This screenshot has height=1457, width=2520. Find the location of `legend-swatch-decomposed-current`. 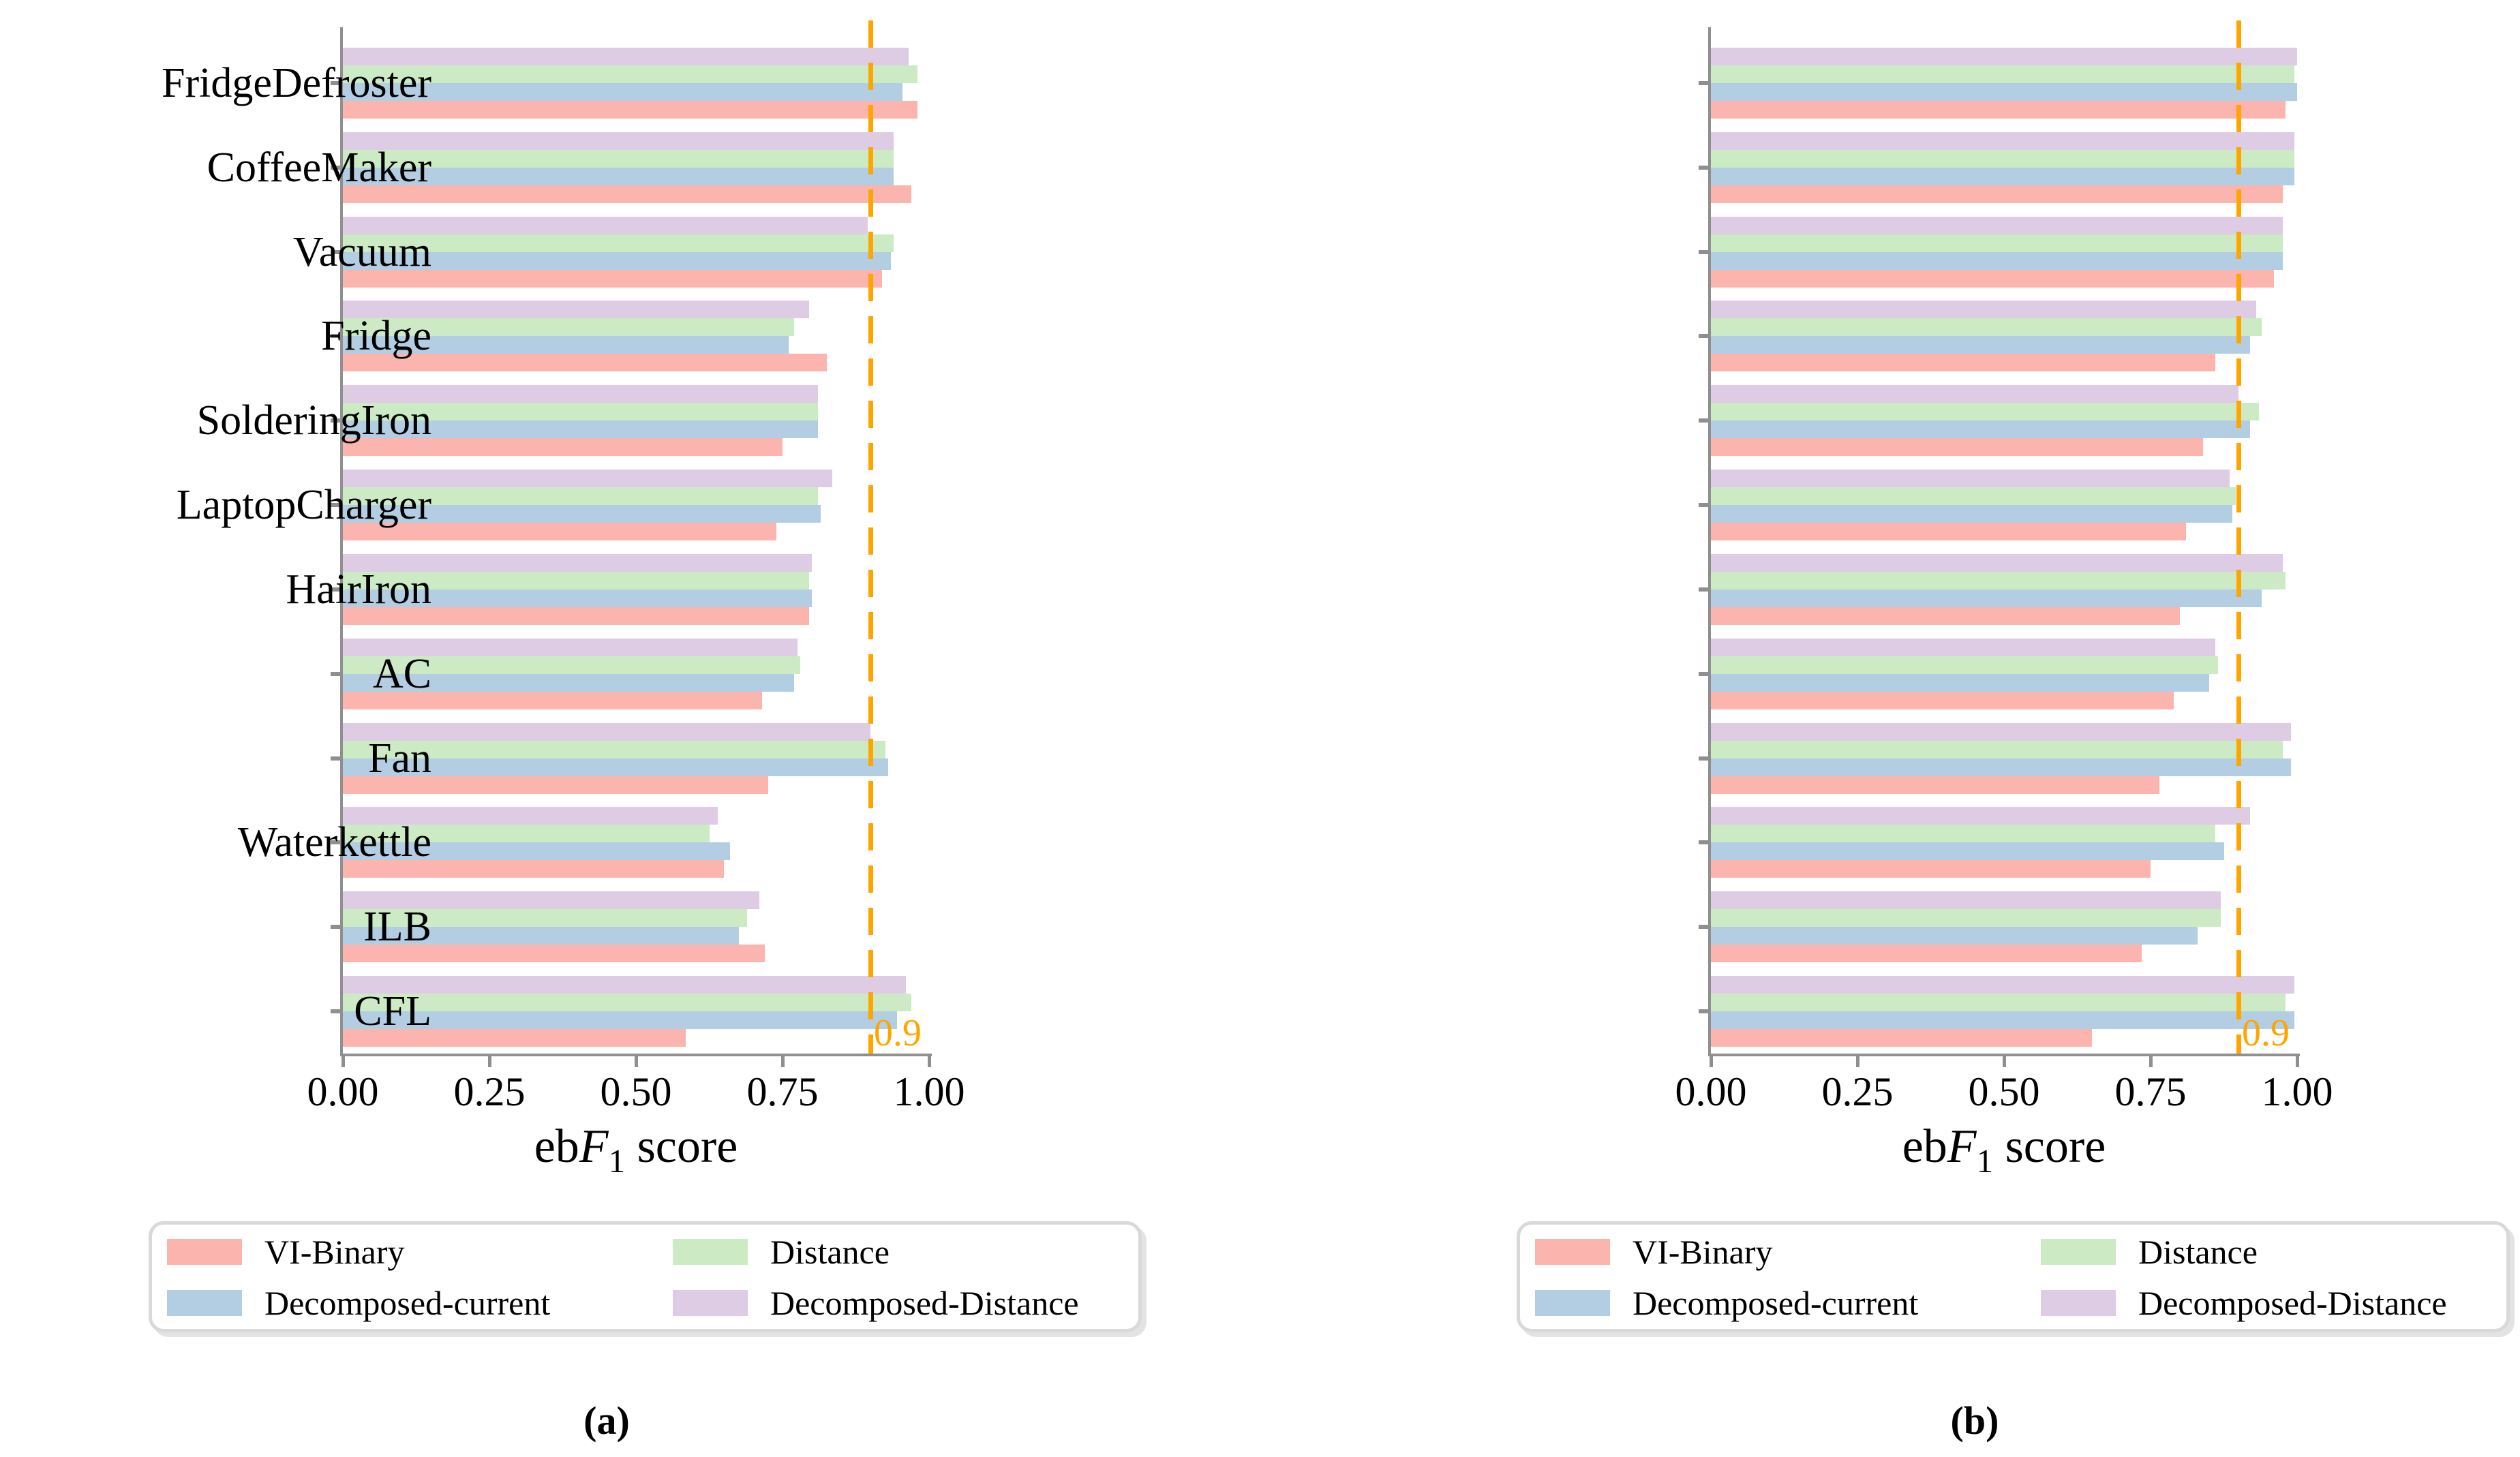

legend-swatch-decomposed-current is located at coordinates (204, 1303).